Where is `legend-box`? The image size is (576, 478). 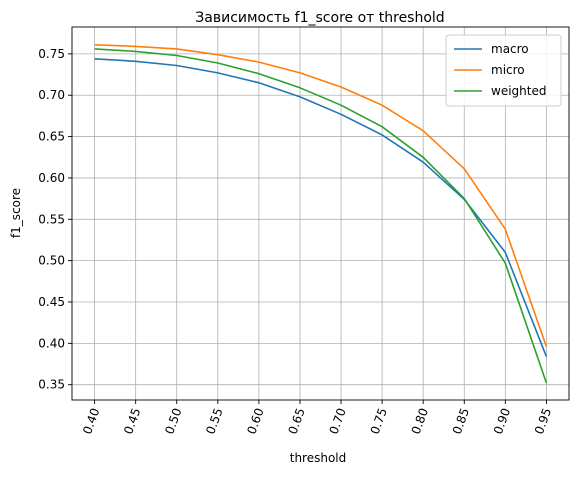
legend-box is located at coordinates (503, 70).